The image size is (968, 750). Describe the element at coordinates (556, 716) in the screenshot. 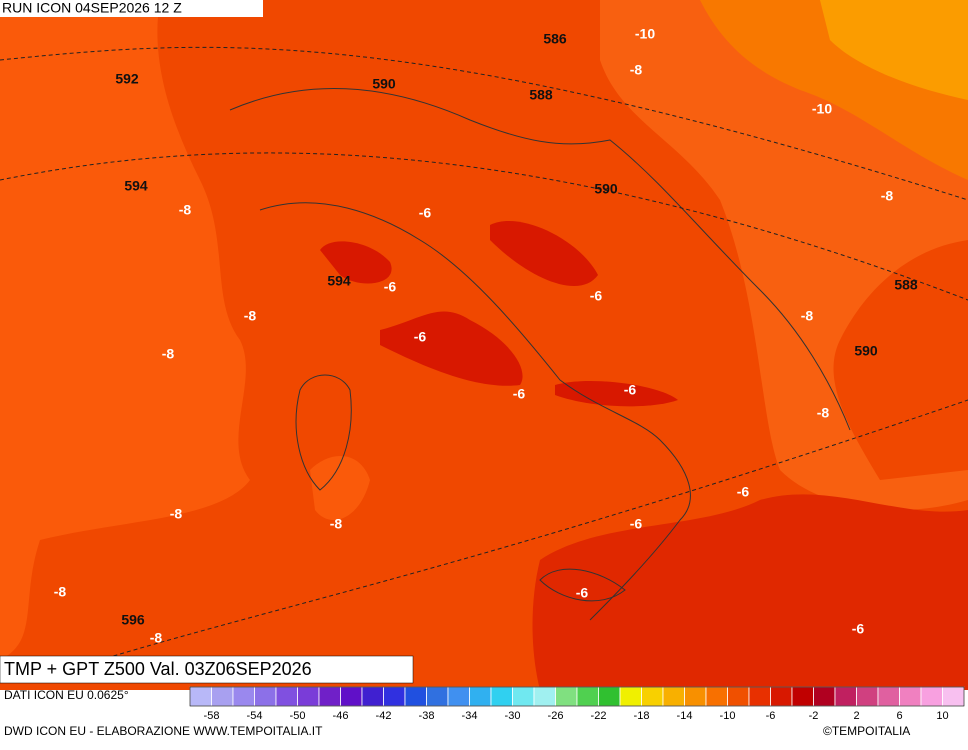

I see `legend-tick-label: -26` at that location.